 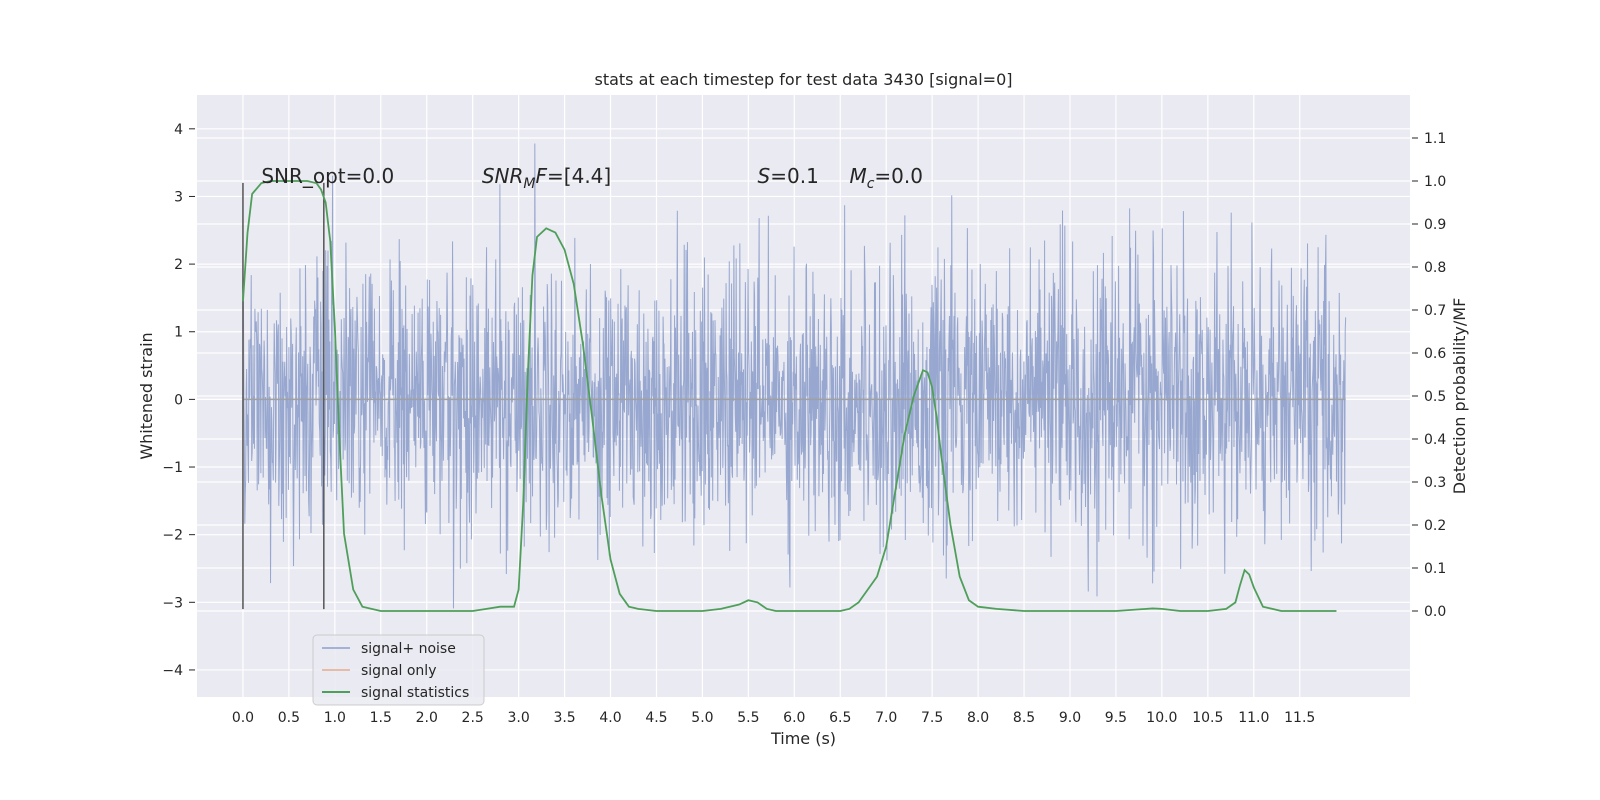 I want to click on annotation-snr-opt: SNR_opt=0.0, so click(x=327, y=176).